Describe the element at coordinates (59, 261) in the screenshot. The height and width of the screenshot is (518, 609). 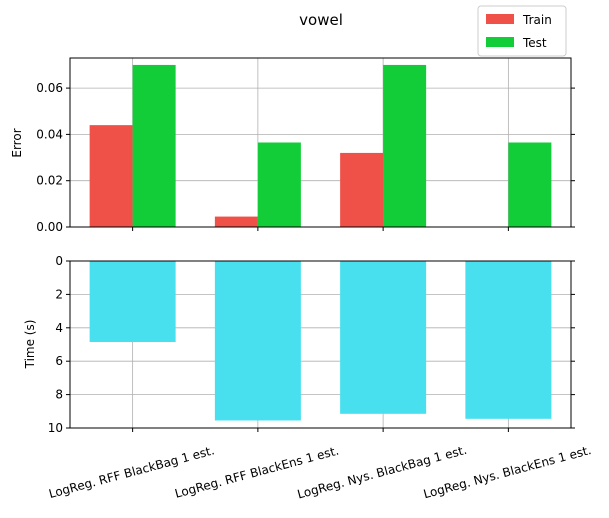
I see `time-ytick-label: 0` at that location.